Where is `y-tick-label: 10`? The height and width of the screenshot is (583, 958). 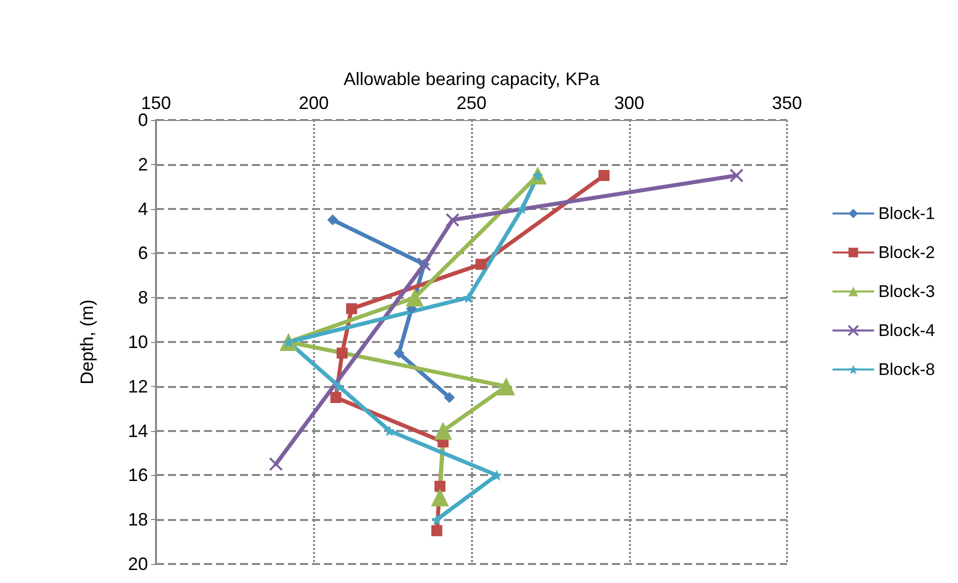
y-tick-label: 10 is located at coordinates (138, 342).